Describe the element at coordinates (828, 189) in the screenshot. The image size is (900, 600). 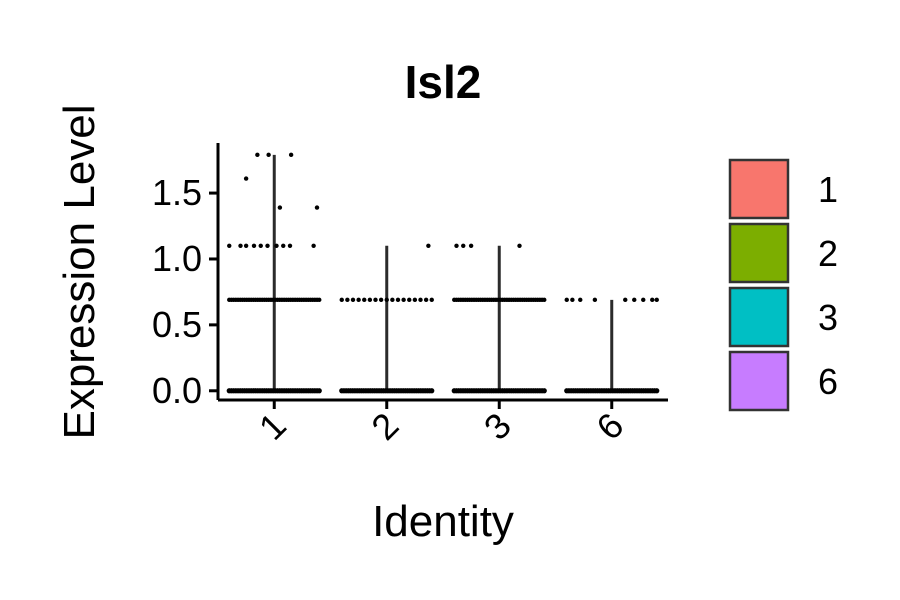
I see `legend-label: 1` at that location.